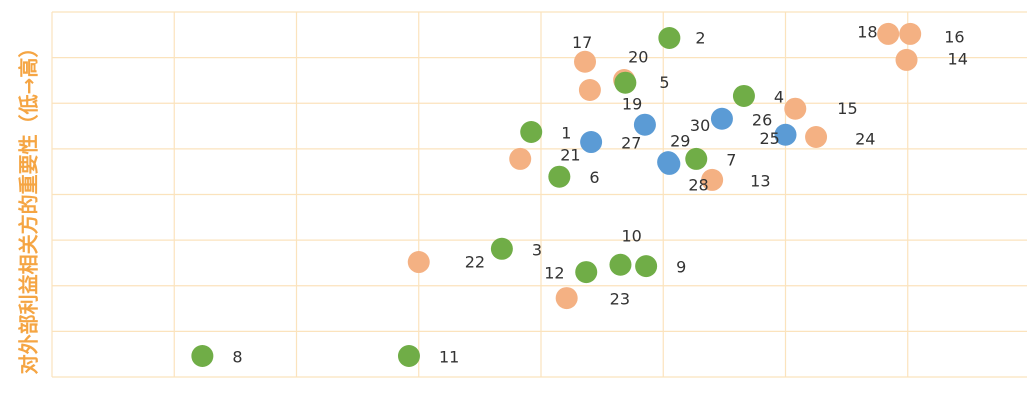  I want to click on point-label: 12, so click(554, 273).